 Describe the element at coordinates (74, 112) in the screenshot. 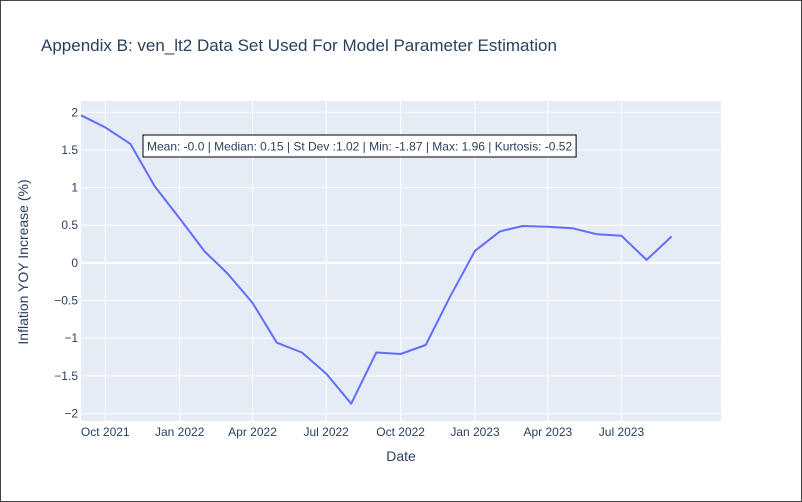

I see `y-tick-label: 2` at that location.